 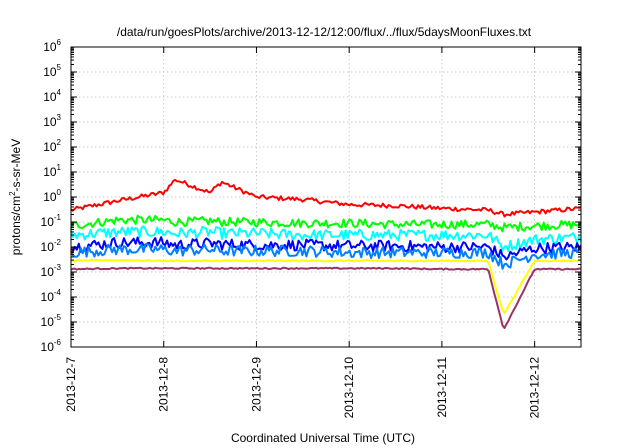 I want to click on y-axis-label-exp: 2, so click(x=12, y=193).